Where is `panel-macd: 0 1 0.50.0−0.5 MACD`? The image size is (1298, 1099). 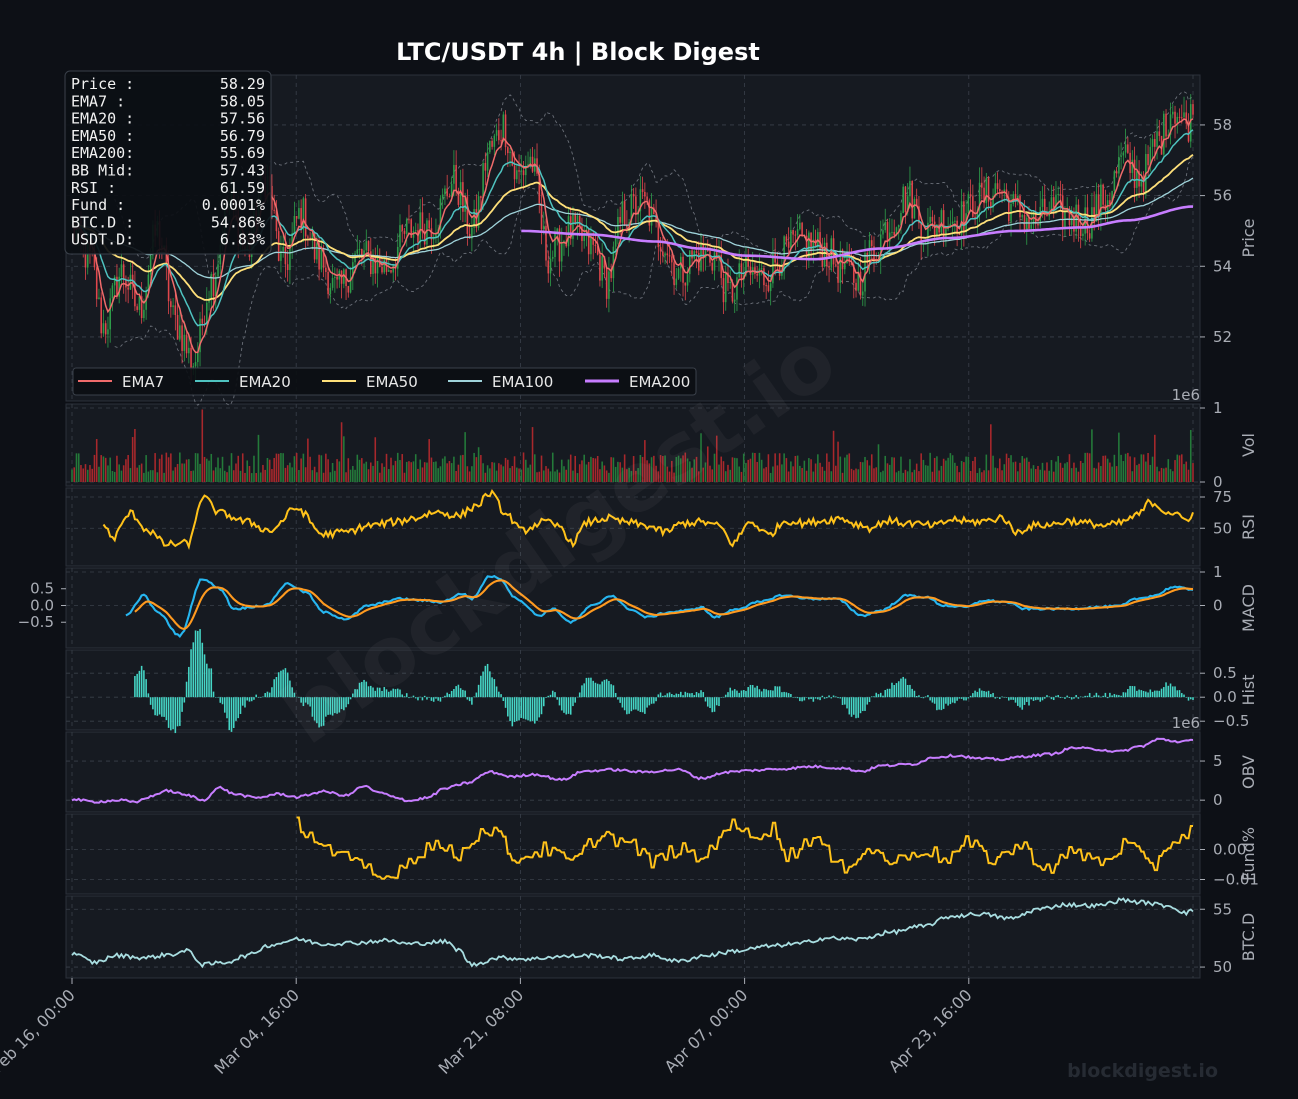
panel-macd: 0 1 0.50.0−0.5 MACD is located at coordinates (638, 606).